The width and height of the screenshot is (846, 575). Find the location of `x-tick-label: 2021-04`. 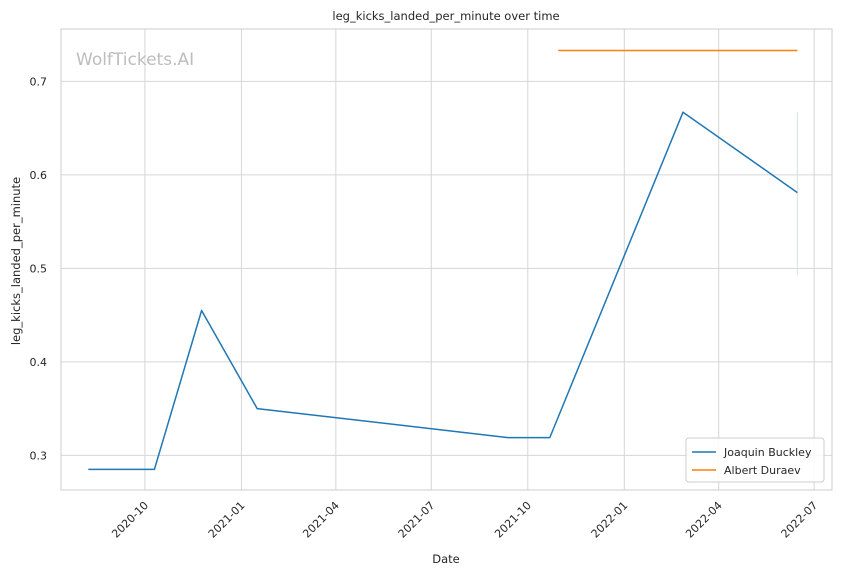

x-tick-label: 2021-04 is located at coordinates (321, 520).